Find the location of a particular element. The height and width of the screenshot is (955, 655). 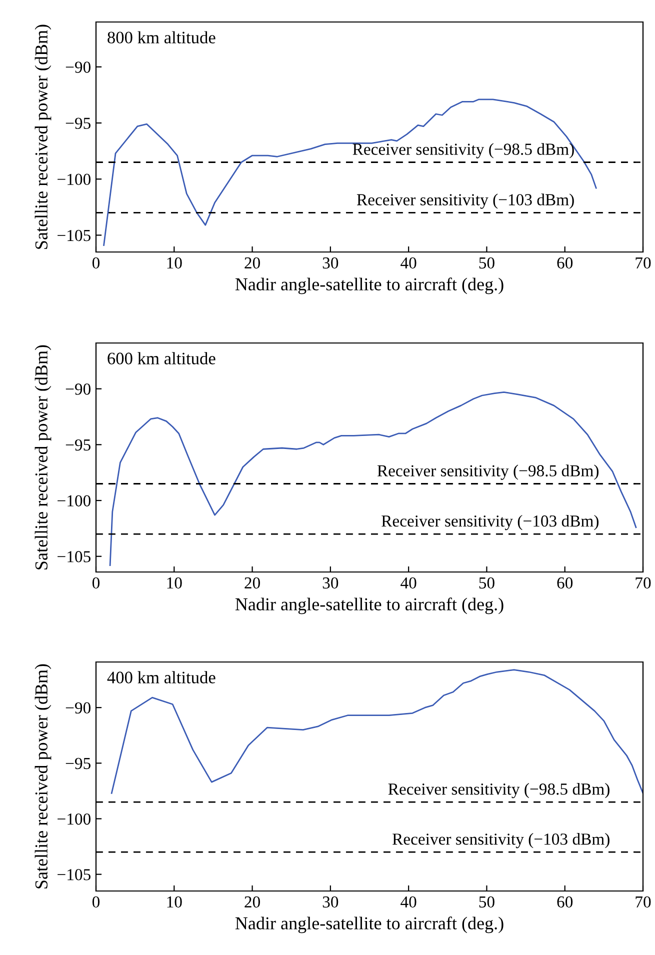

chart-title: 400 km altitude is located at coordinates (161, 677).